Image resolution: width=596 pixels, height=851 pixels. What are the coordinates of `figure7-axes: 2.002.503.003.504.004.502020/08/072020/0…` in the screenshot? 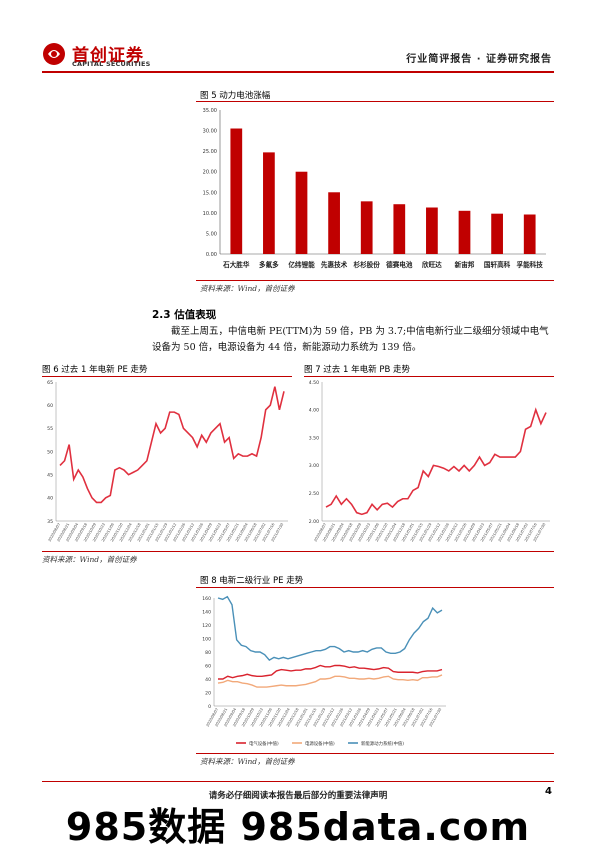 It's located at (429, 461).